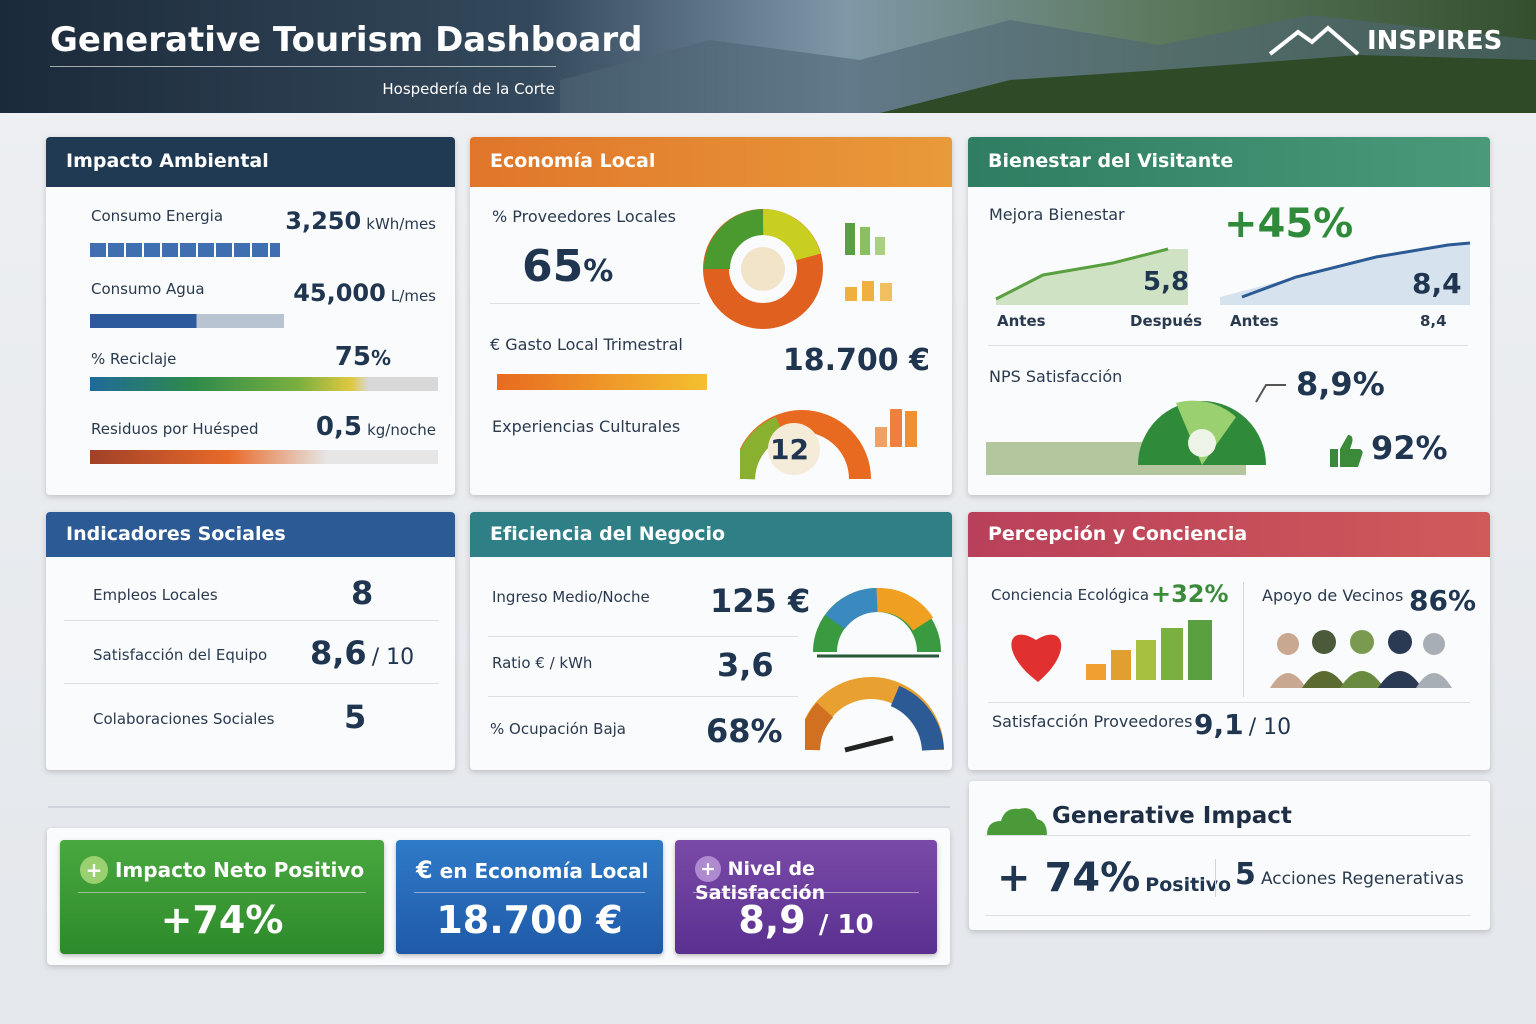  I want to click on value: 0,5, so click(338, 427).